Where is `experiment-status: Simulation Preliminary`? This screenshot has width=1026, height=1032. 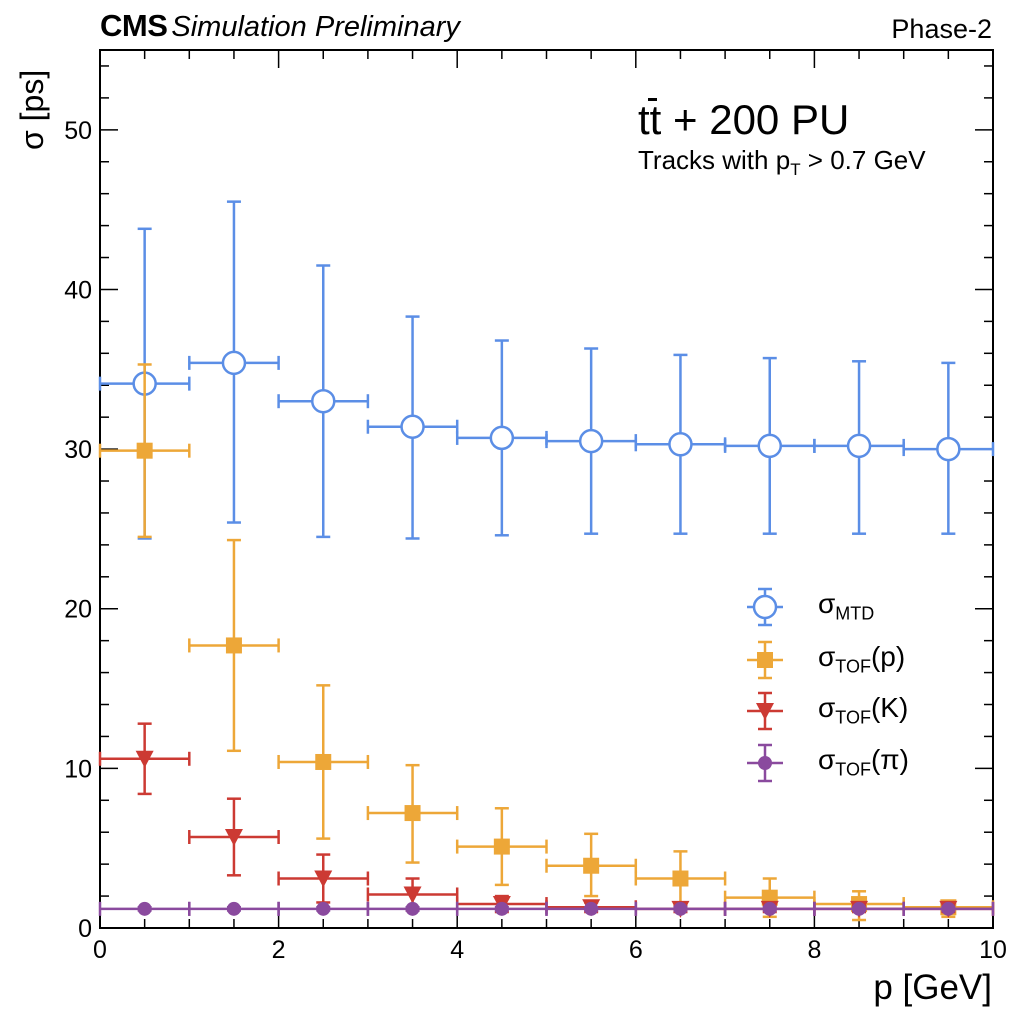
experiment-status: Simulation Preliminary is located at coordinates (315, 27).